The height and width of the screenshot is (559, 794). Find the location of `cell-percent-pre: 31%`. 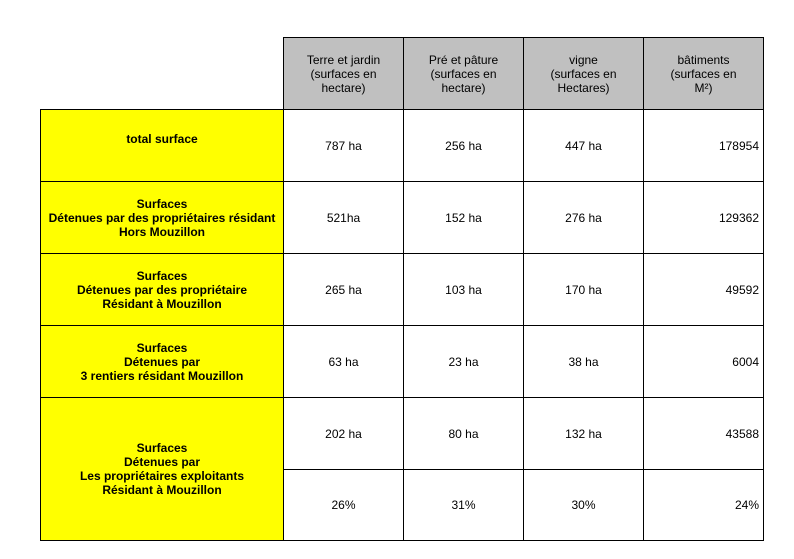

cell-percent-pre: 31% is located at coordinates (463, 505).